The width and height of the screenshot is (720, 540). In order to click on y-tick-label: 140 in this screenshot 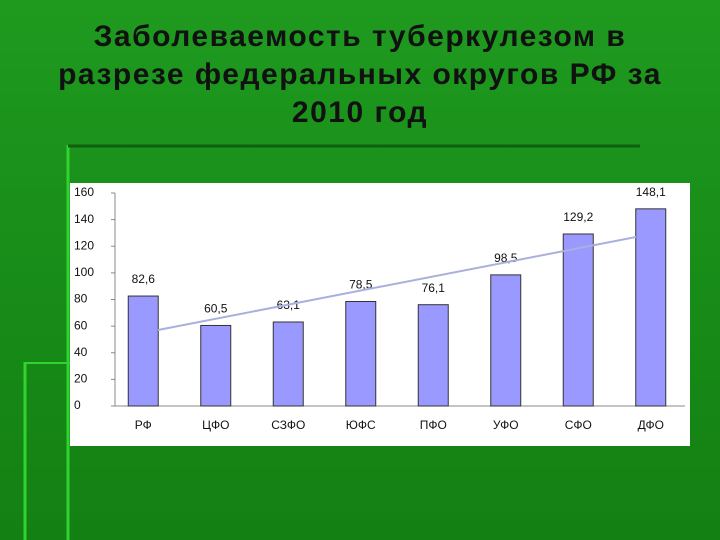, I will do `click(84, 219)`.